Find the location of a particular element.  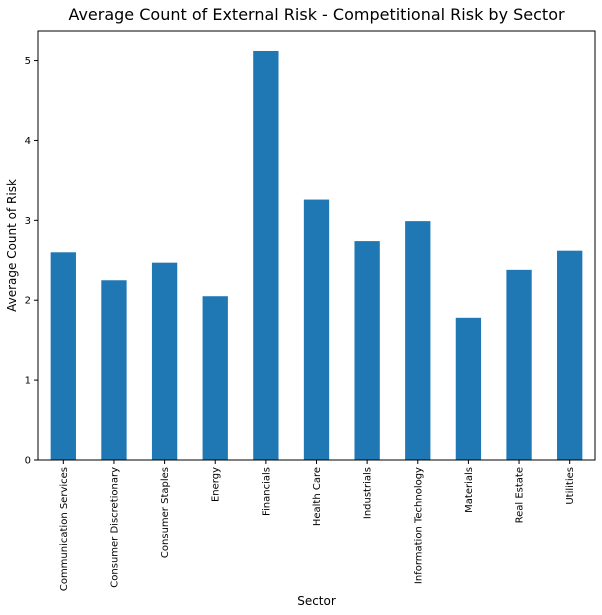

bar-materials is located at coordinates (468, 388).